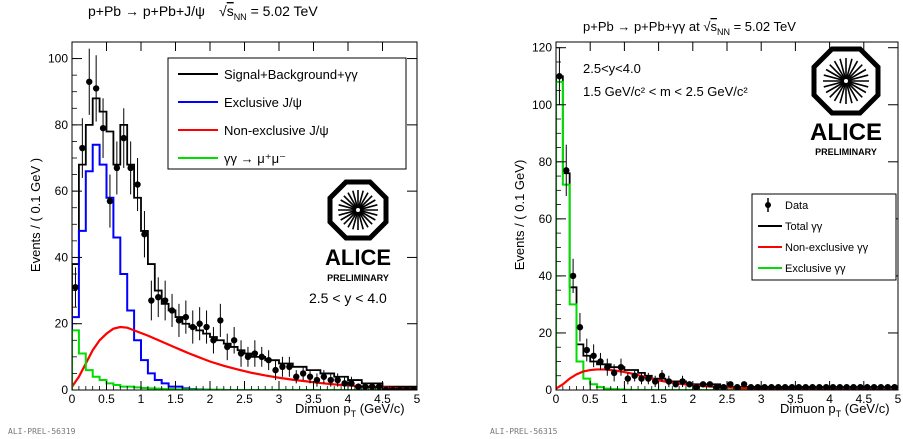 The height and width of the screenshot is (439, 903). I want to click on left-xtick-label: 1.5, so click(175, 399).